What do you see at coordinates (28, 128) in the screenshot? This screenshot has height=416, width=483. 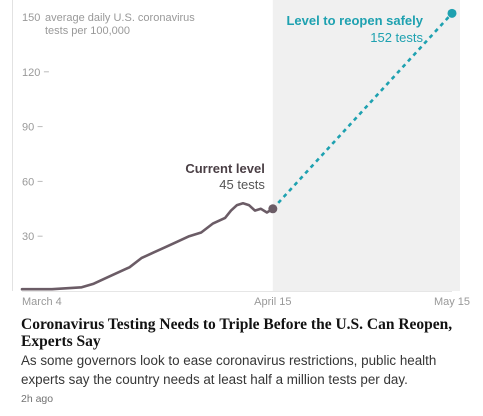 I see `y-tick-label-90: 90` at bounding box center [28, 128].